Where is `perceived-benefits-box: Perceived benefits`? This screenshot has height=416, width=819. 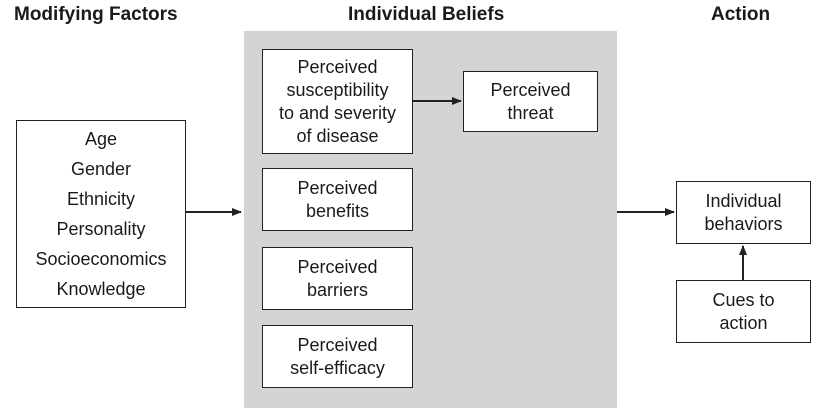
perceived-benefits-box: Perceived benefits is located at coordinates (337, 199).